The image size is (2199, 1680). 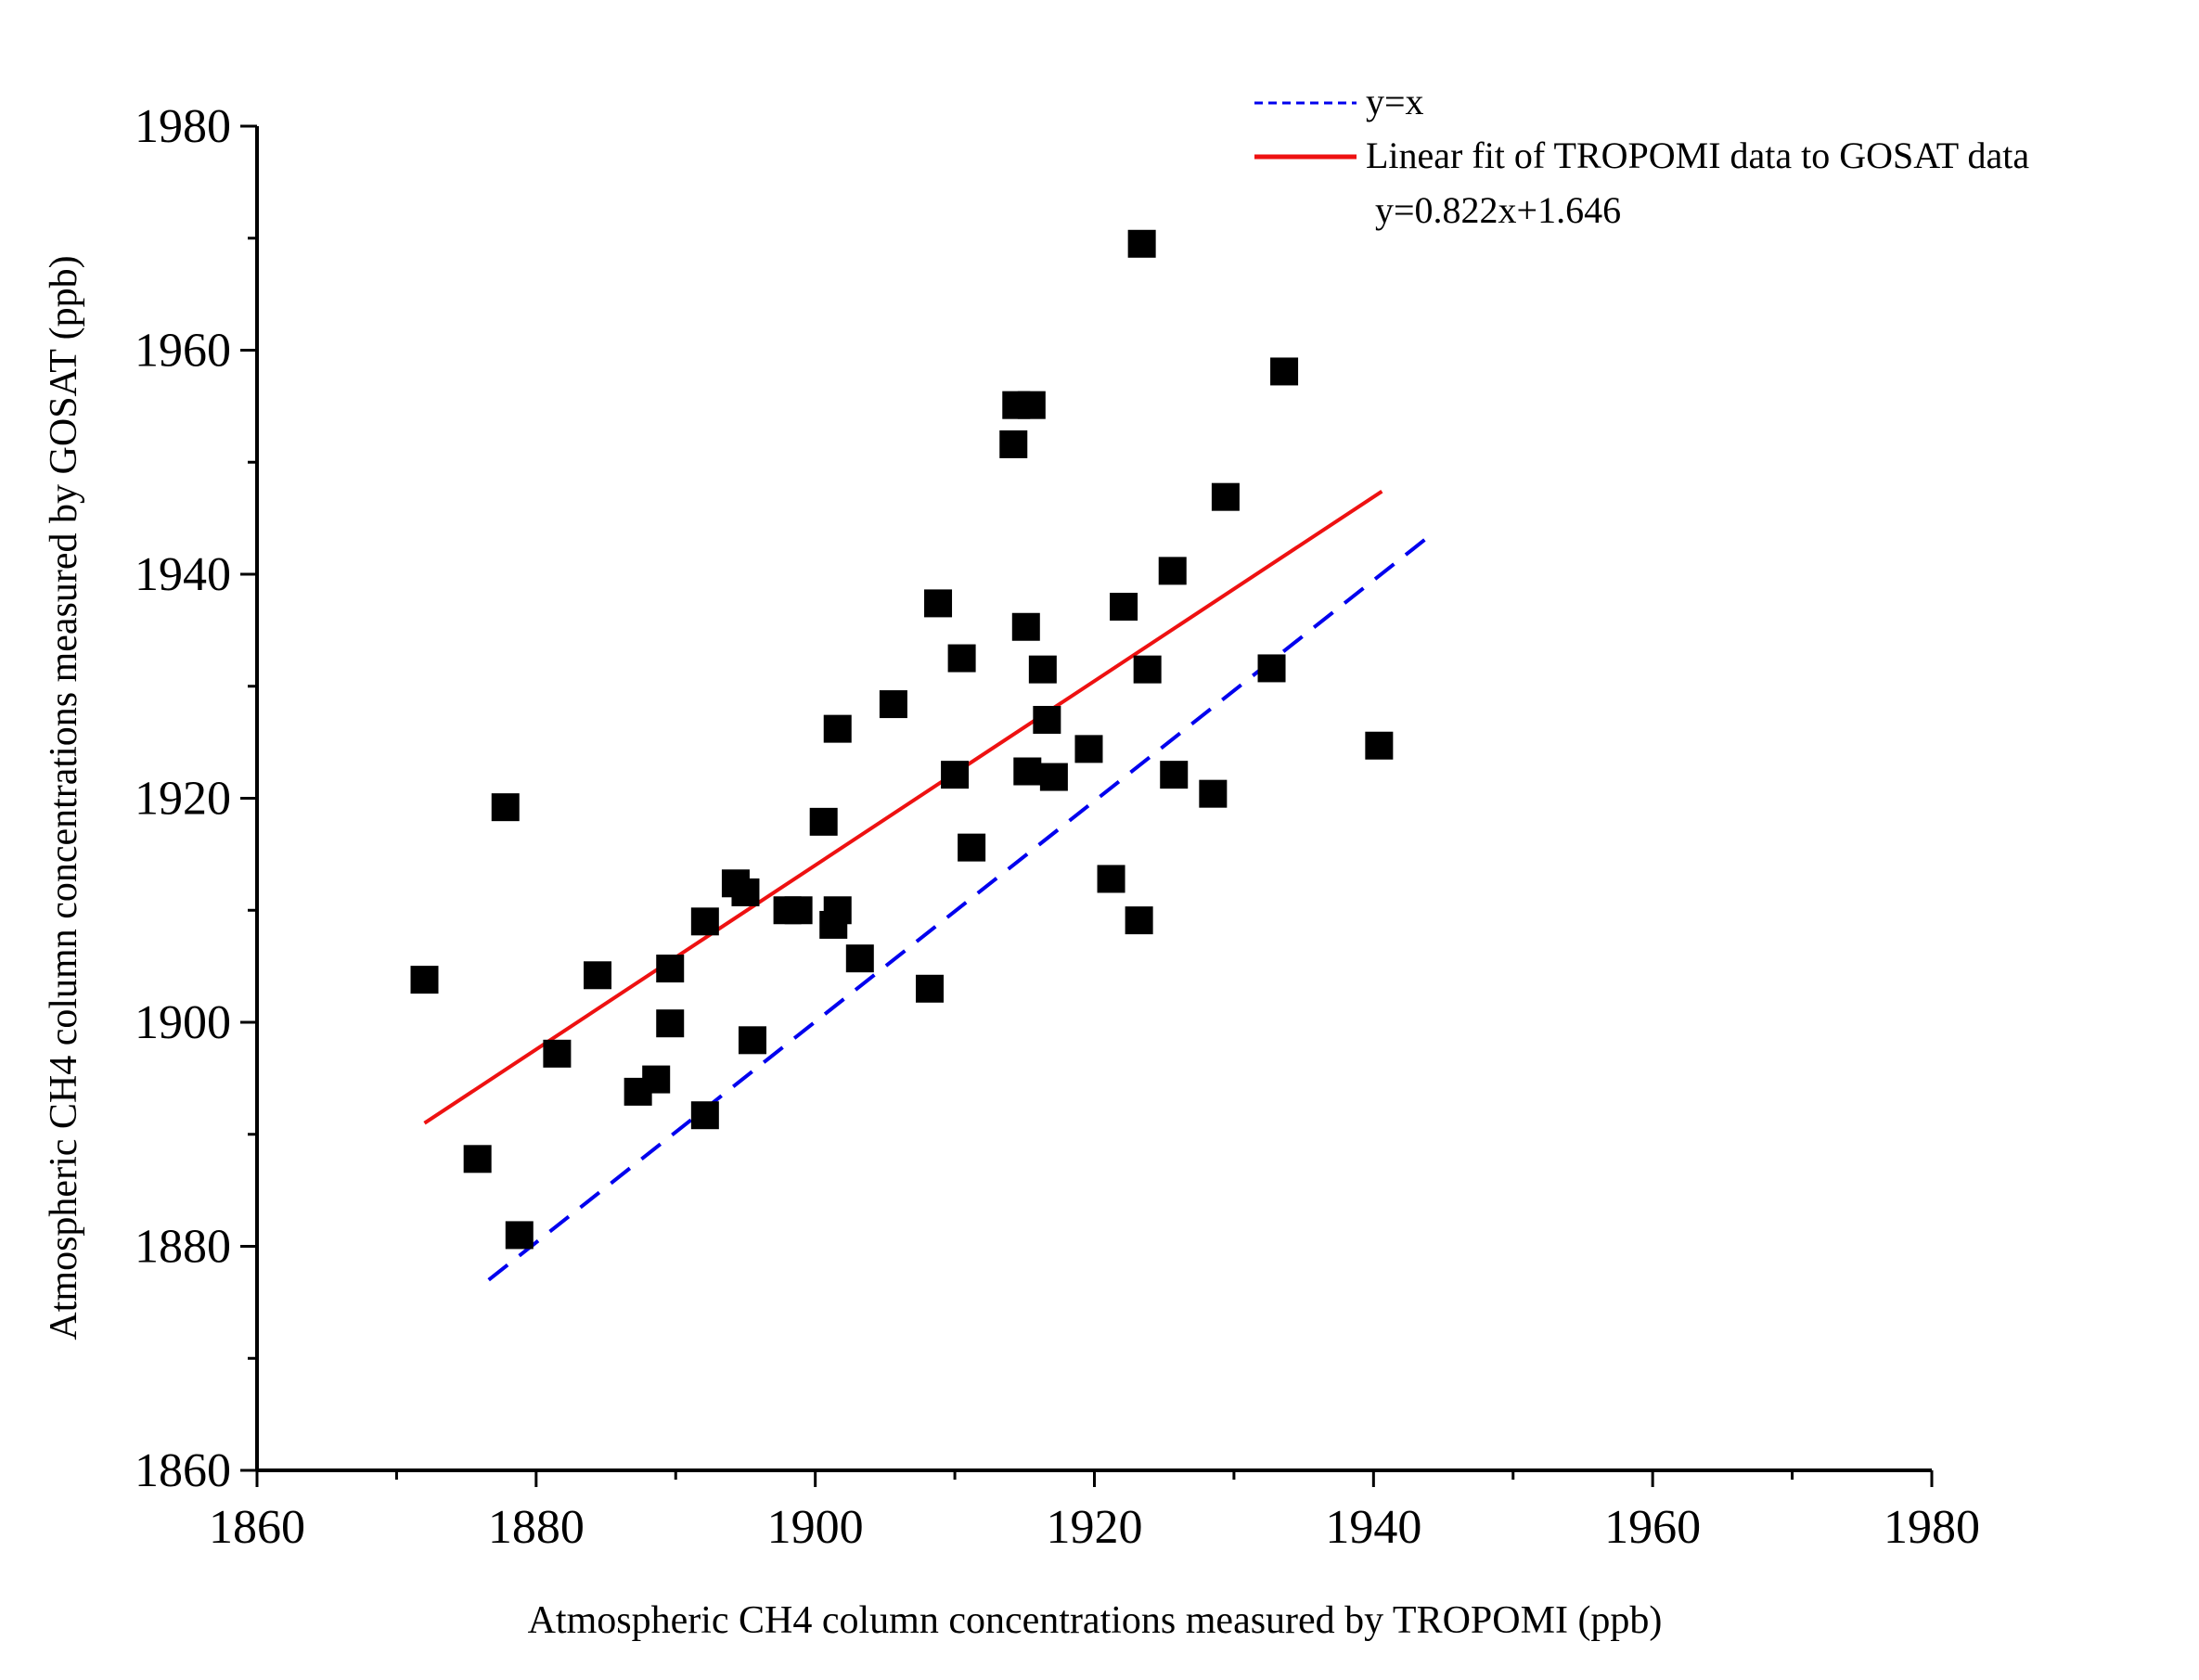 I want to click on x-tick-label: 1940, so click(x=1373, y=1527).